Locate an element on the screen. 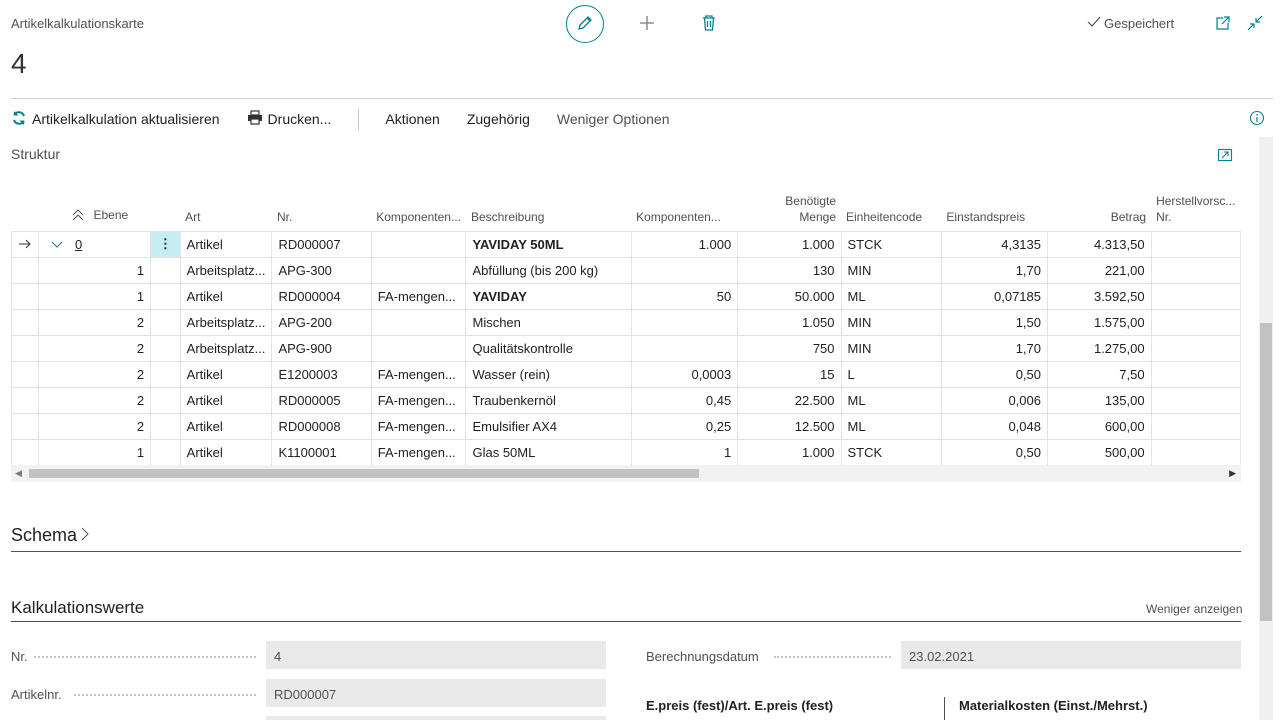 Image resolution: width=1280 pixels, height=720 pixels. col-header-nr: Nr. is located at coordinates (284, 216).